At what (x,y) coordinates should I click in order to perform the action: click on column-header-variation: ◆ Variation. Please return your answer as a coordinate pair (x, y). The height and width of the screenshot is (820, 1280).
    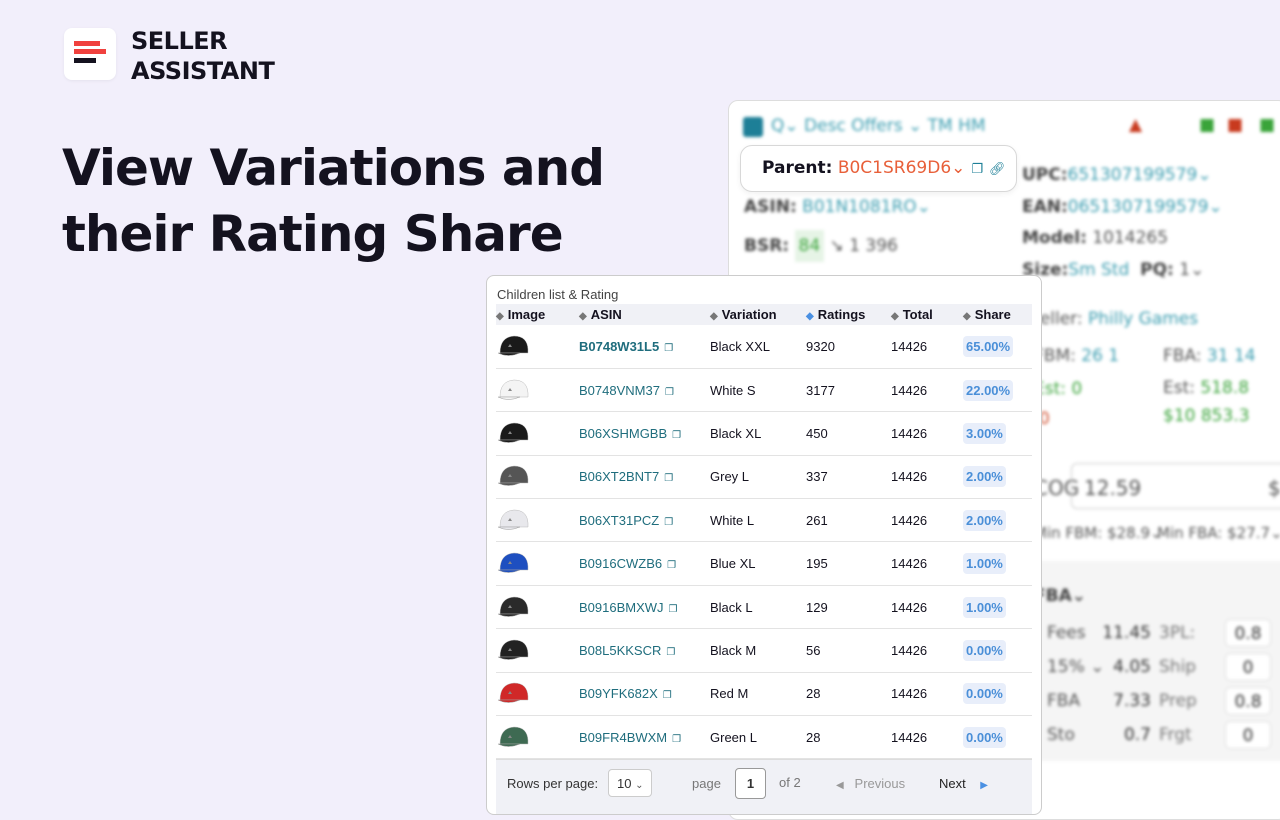
    Looking at the image, I should click on (758, 314).